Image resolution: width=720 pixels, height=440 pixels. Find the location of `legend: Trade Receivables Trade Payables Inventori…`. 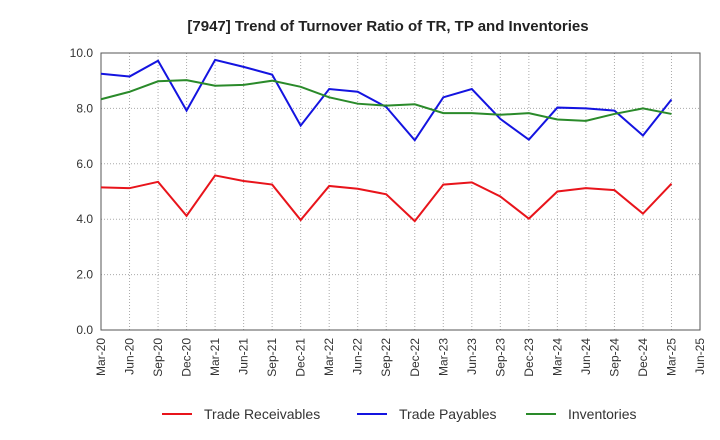

legend: Trade Receivables Trade Payables Inventori… is located at coordinates (399, 414).